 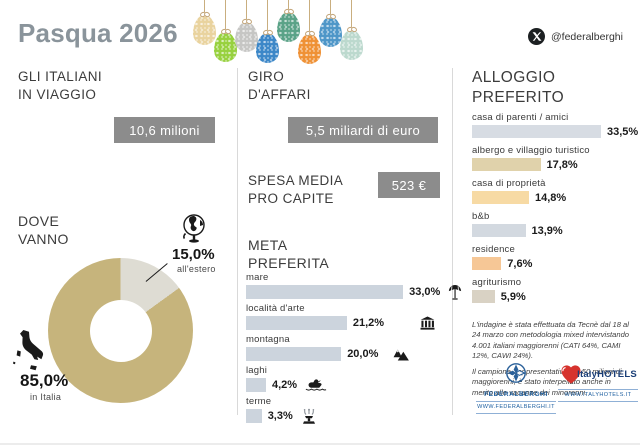 I want to click on federalberghi-emblem-icon, so click(x=516, y=375).